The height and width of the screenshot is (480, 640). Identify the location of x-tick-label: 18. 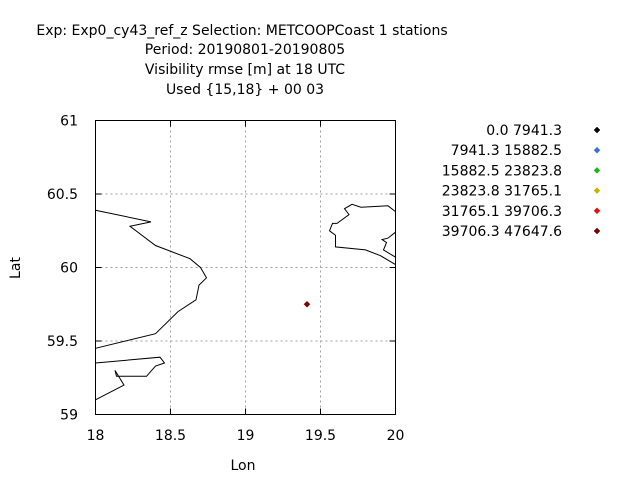
(96, 436).